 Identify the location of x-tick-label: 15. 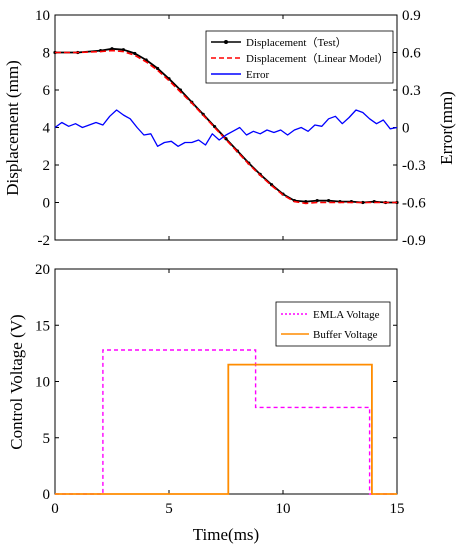
(397, 509).